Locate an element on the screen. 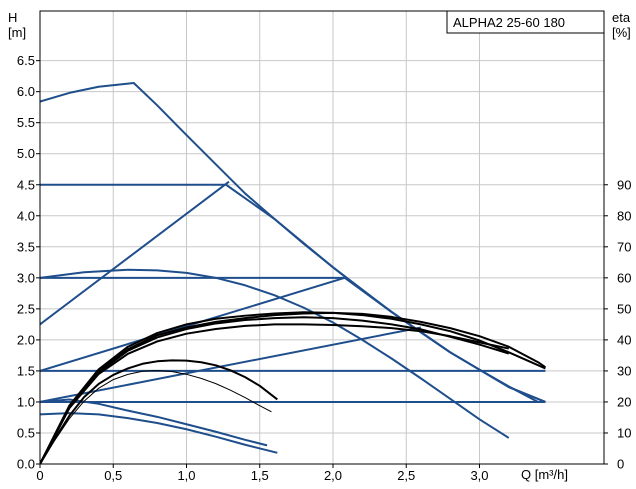 The height and width of the screenshot is (489, 636). y2-tick-label: 0 is located at coordinates (620, 464).